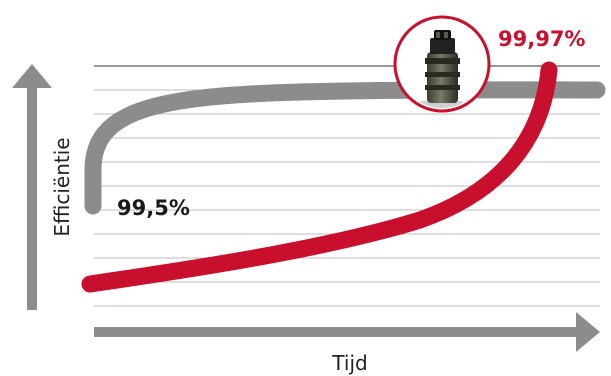 Image resolution: width=611 pixels, height=376 pixels. I want to click on x-axis-arrow, so click(347, 332).